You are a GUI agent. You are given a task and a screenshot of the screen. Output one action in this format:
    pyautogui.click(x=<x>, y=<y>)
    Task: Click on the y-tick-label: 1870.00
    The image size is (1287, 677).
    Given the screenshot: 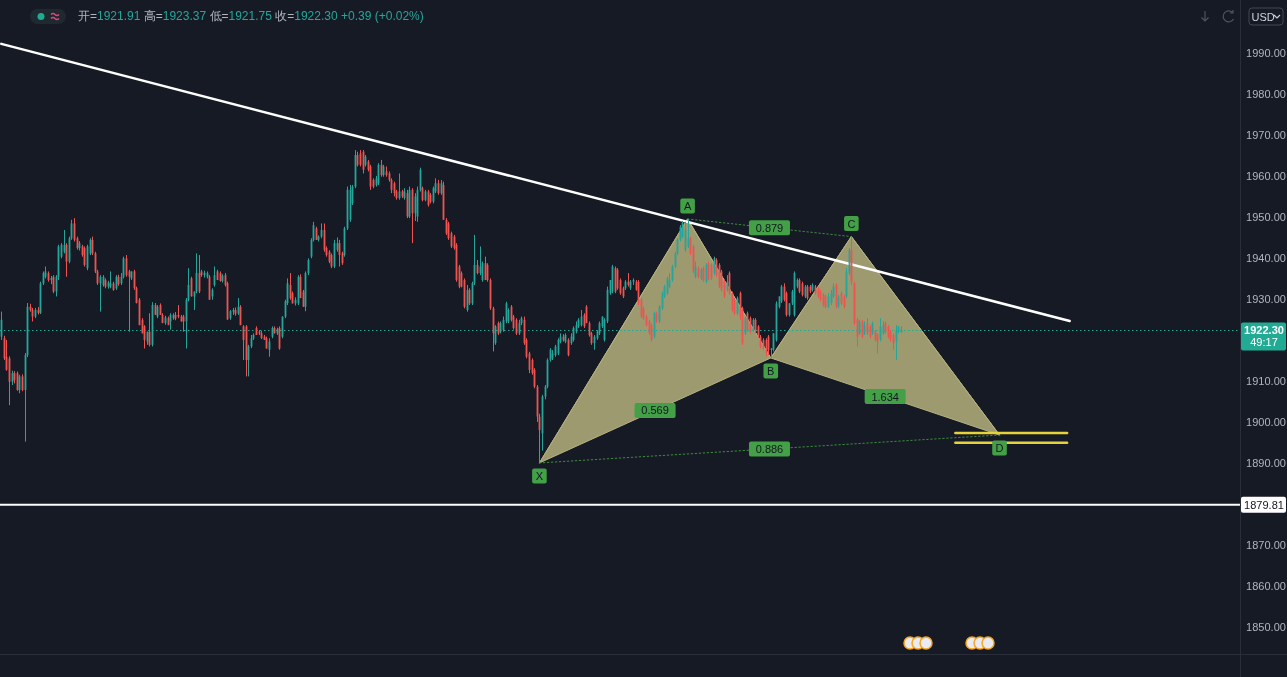 What is the action you would take?
    pyautogui.click(x=1266, y=544)
    